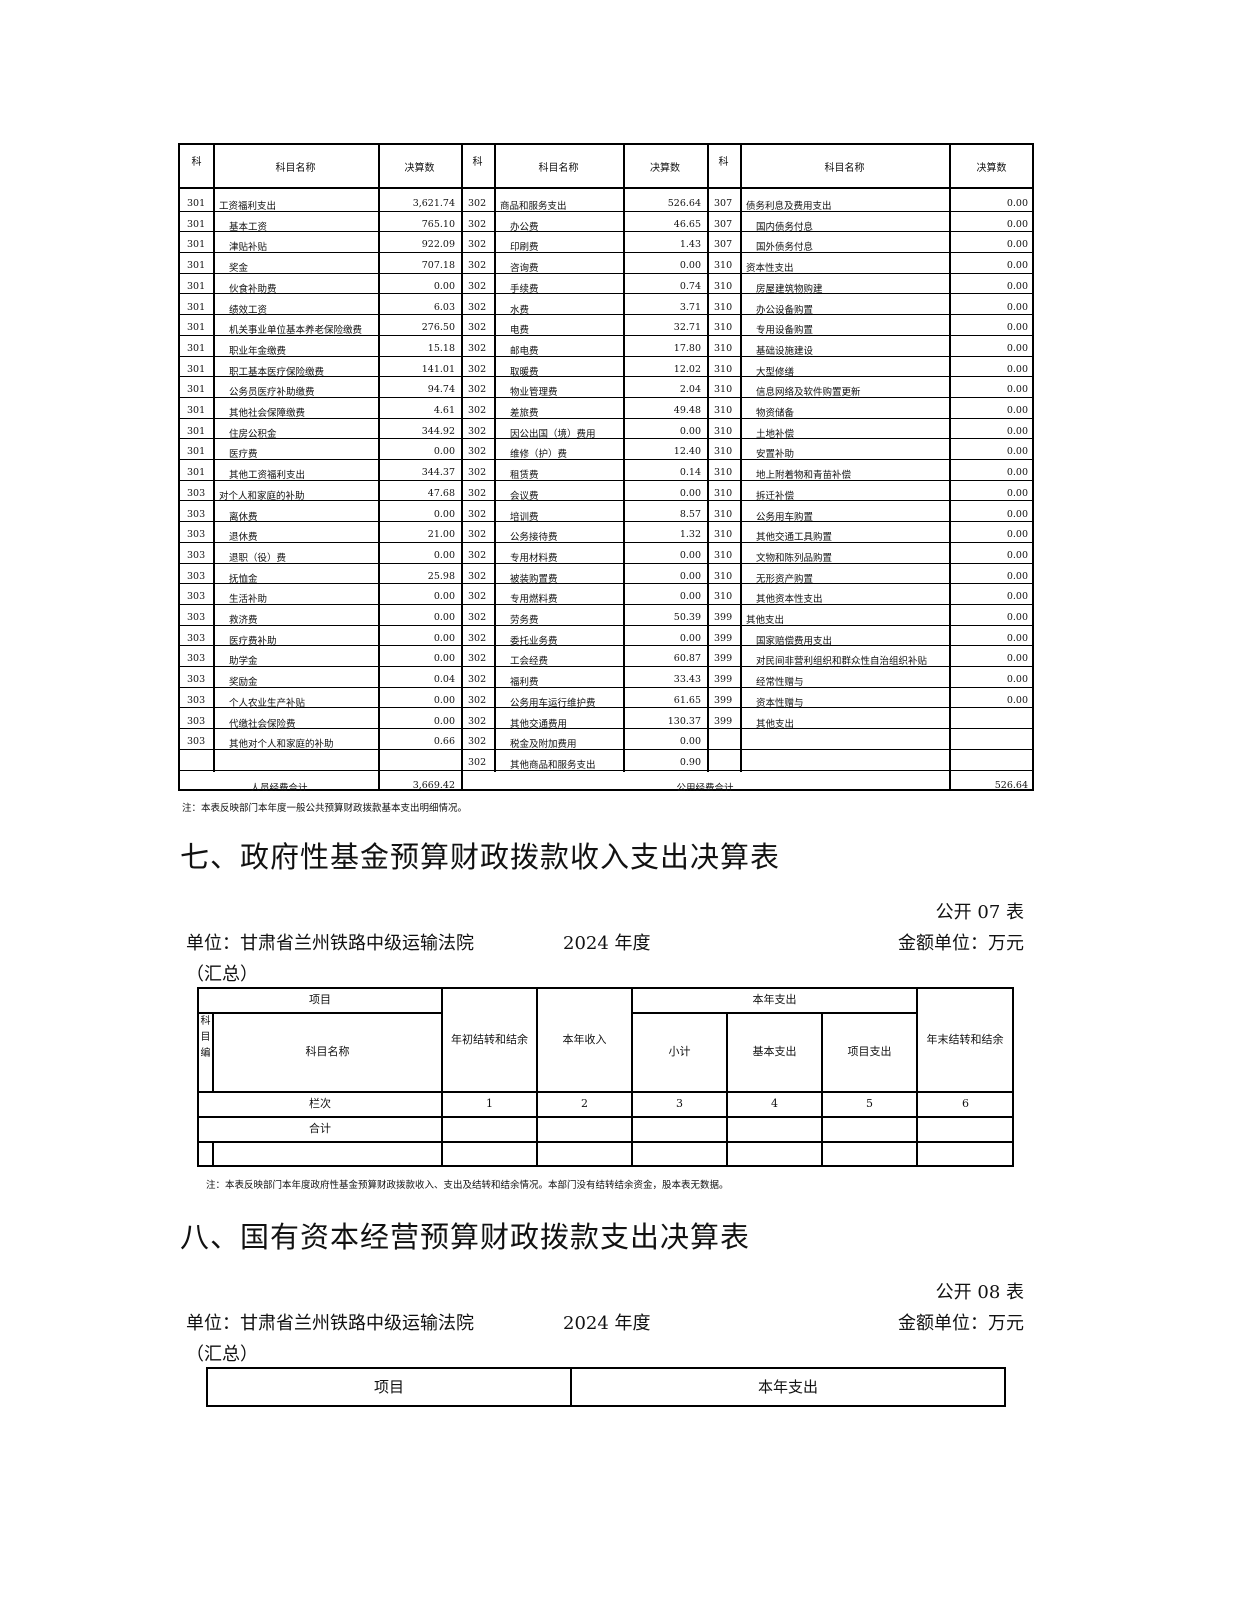  I want to click on row-name: 伙食补助费, so click(295, 284).